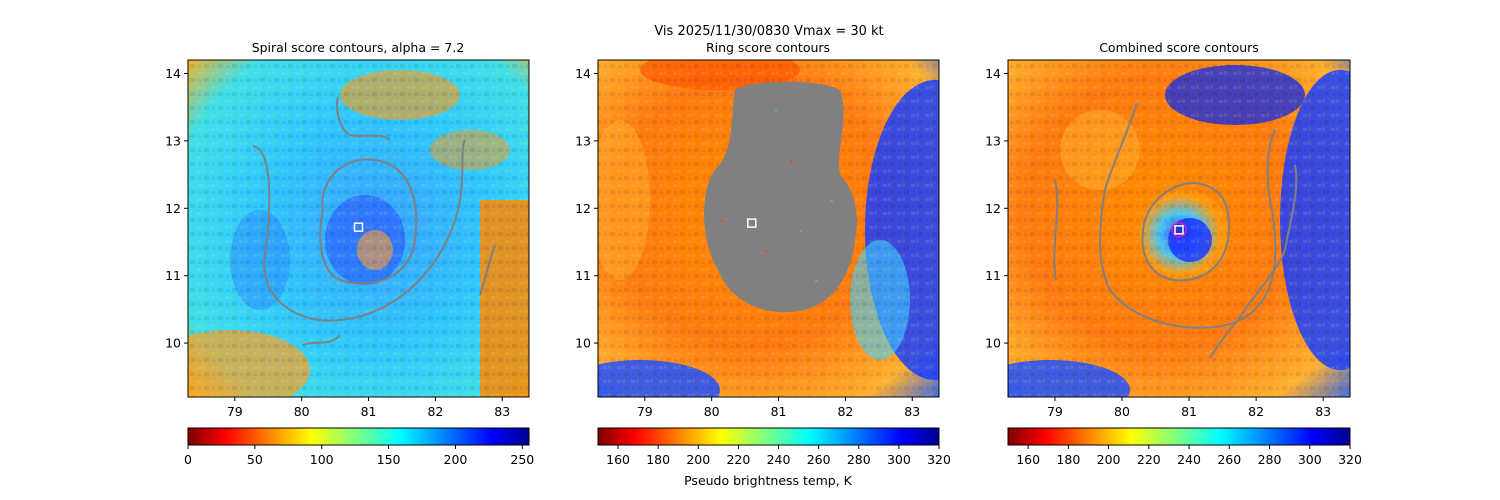 The height and width of the screenshot is (500, 1500). I want to click on panel-title: Spiral score contours, alpha = 7.2, so click(358, 47).